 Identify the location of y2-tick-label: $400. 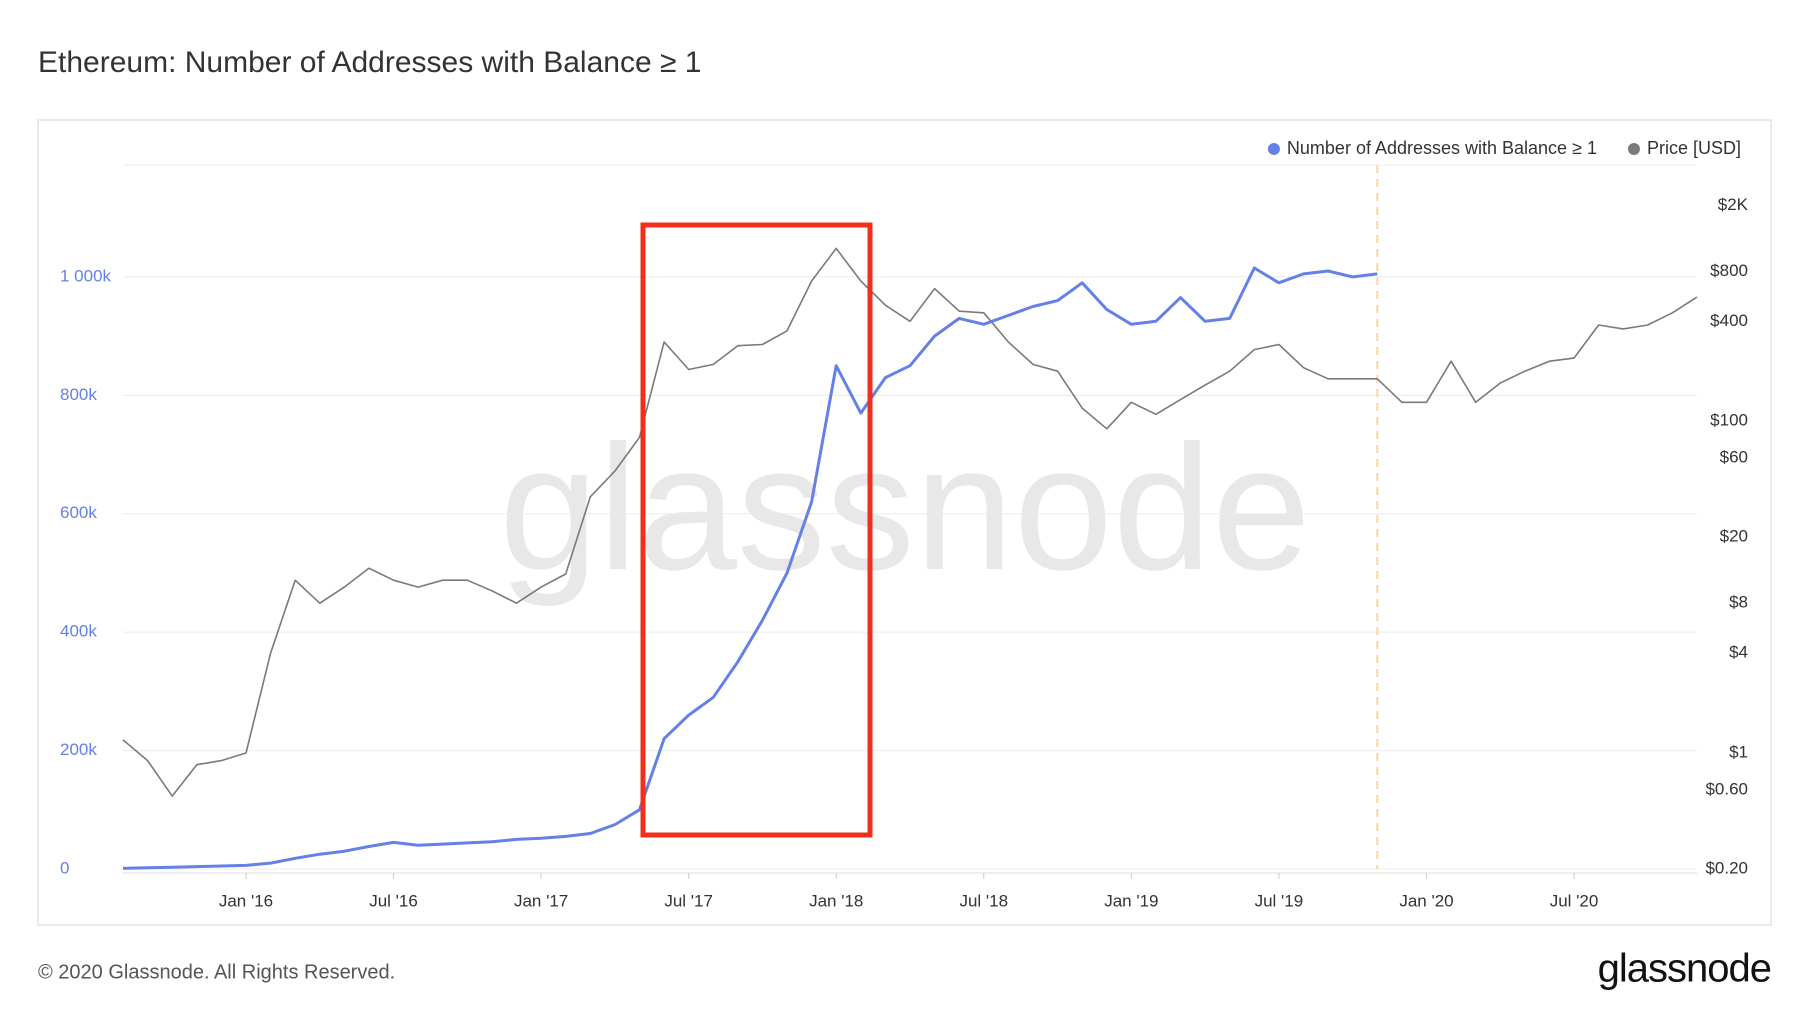
(1729, 320).